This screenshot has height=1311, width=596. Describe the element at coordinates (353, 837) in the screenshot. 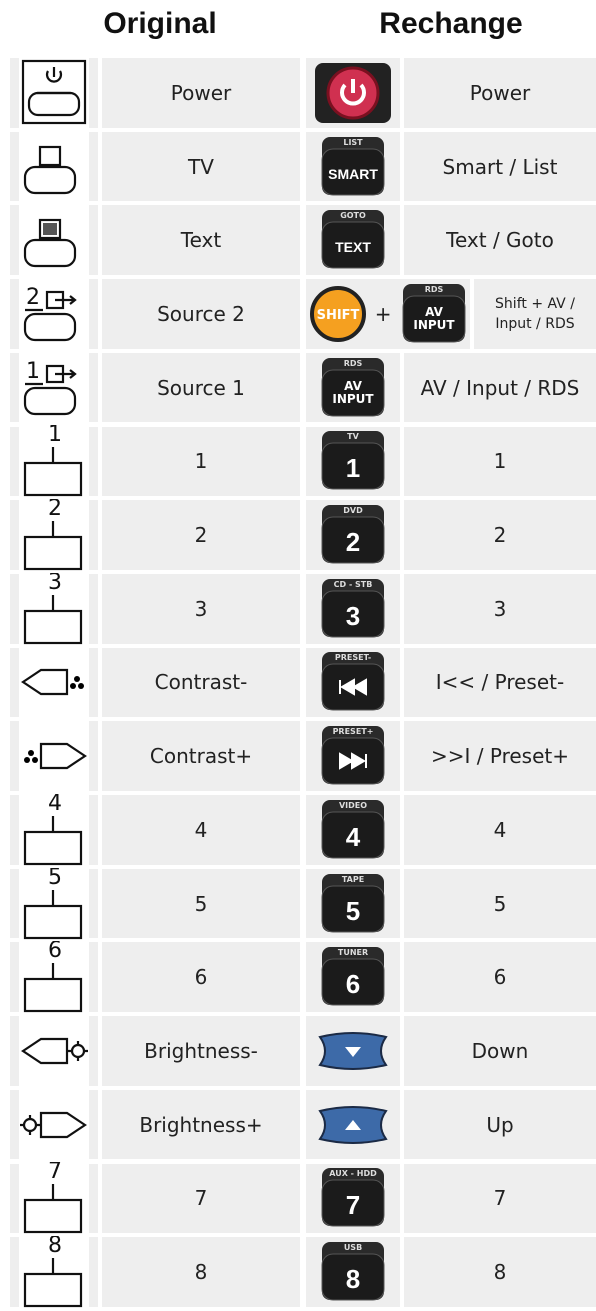

I see `icon-text: 4` at that location.